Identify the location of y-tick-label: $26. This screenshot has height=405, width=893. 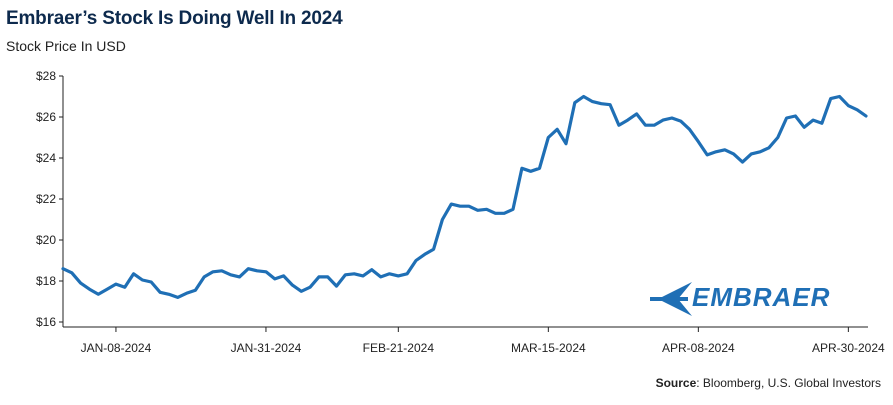
(46, 117).